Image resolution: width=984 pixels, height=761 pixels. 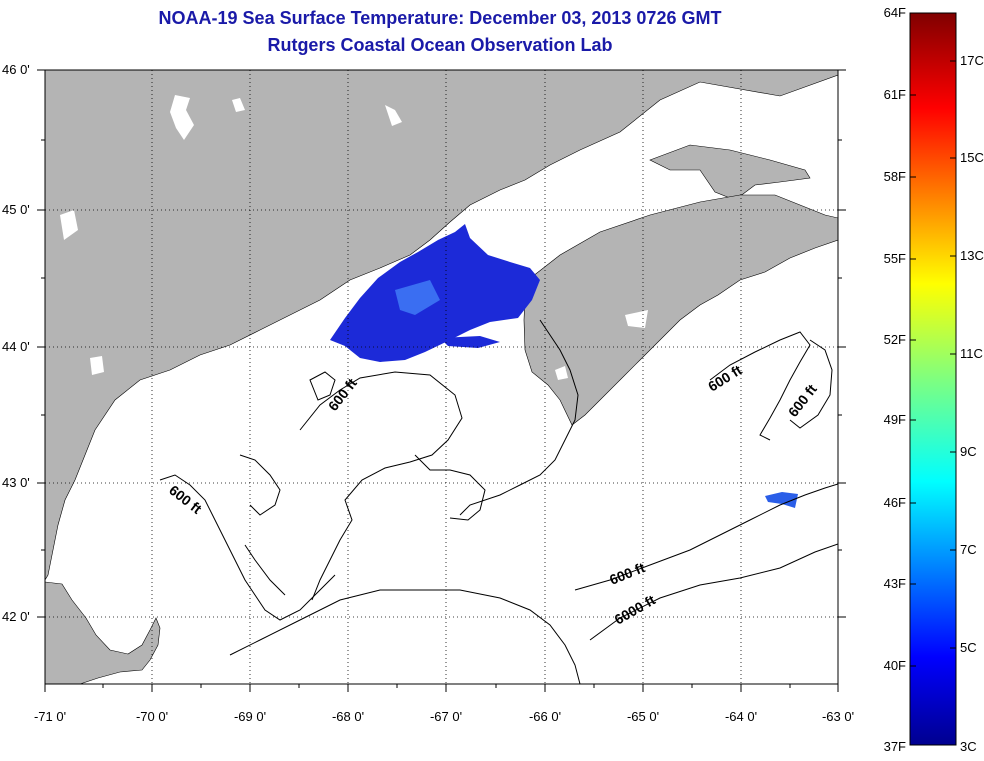 I want to click on colorbar-f-label: 46F, so click(x=895, y=502).